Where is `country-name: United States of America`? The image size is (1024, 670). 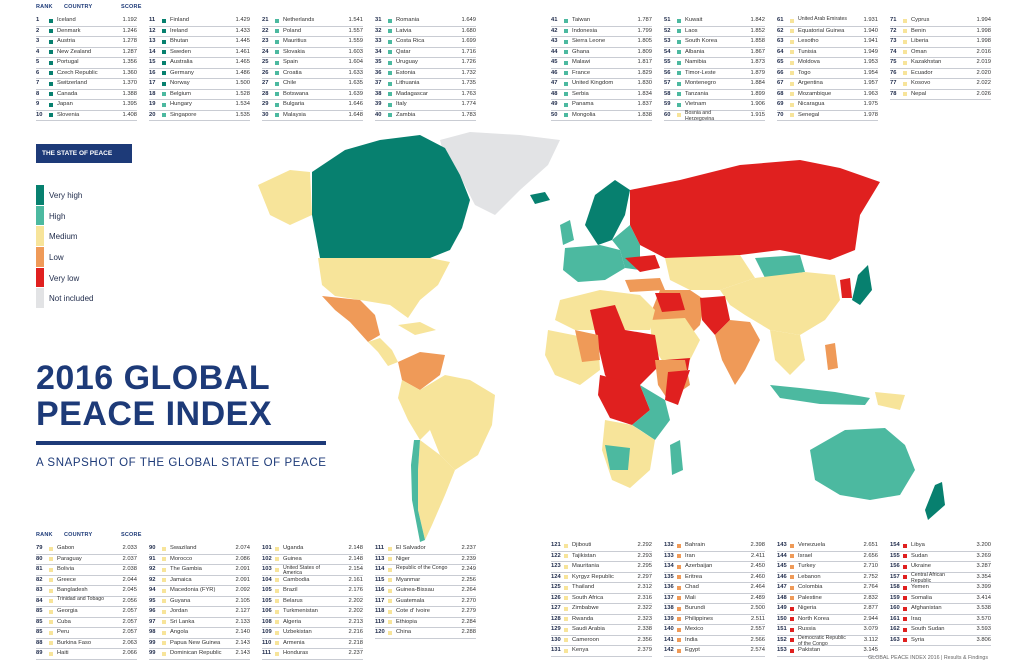 country-name: United States of America is located at coordinates (301, 570).